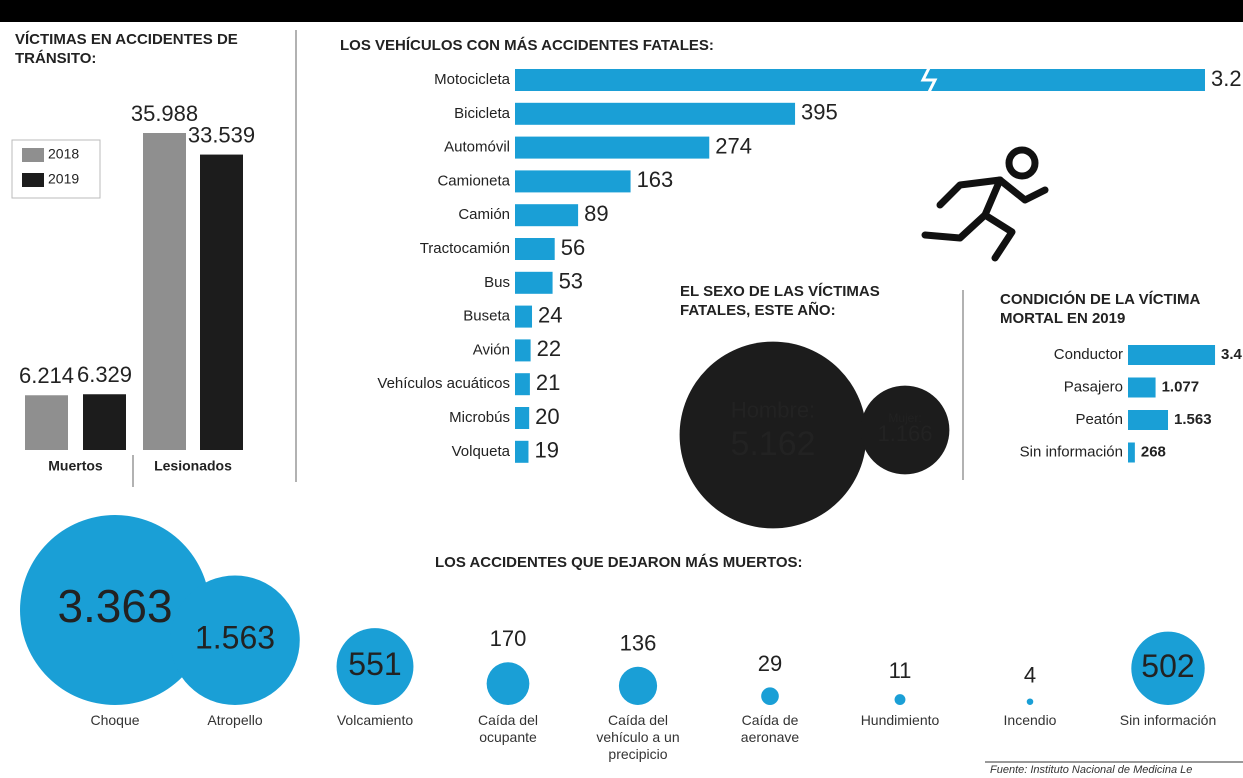 The image size is (1243, 778). Describe the element at coordinates (904, 433) in the screenshot. I see `value-label: 1.166` at that location.